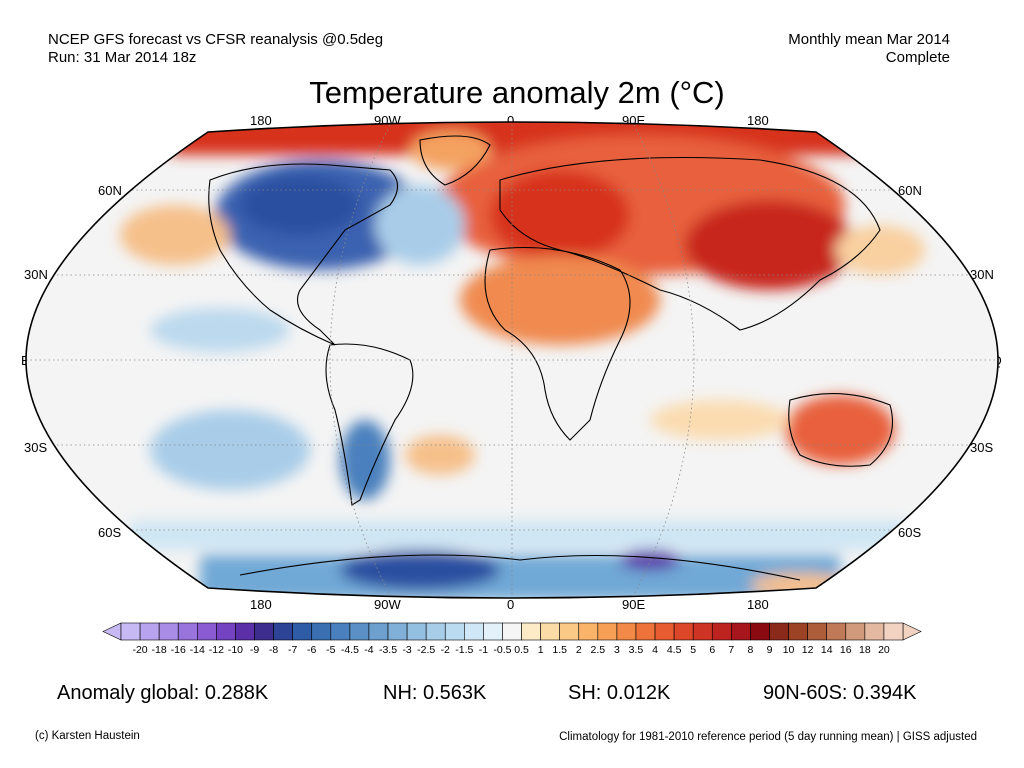 The height and width of the screenshot is (768, 1024). Describe the element at coordinates (445, 650) in the screenshot. I see `colorbar-tick-label: -2` at that location.